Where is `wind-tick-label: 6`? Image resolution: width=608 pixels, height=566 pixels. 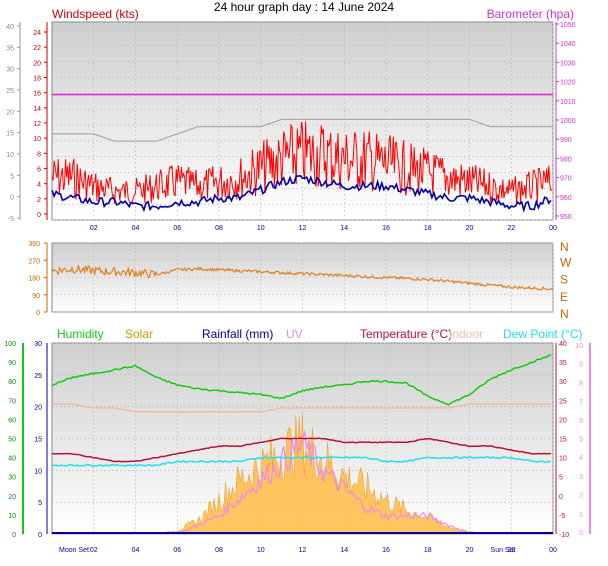
wind-tick-label: 6 is located at coordinates (39, 170).